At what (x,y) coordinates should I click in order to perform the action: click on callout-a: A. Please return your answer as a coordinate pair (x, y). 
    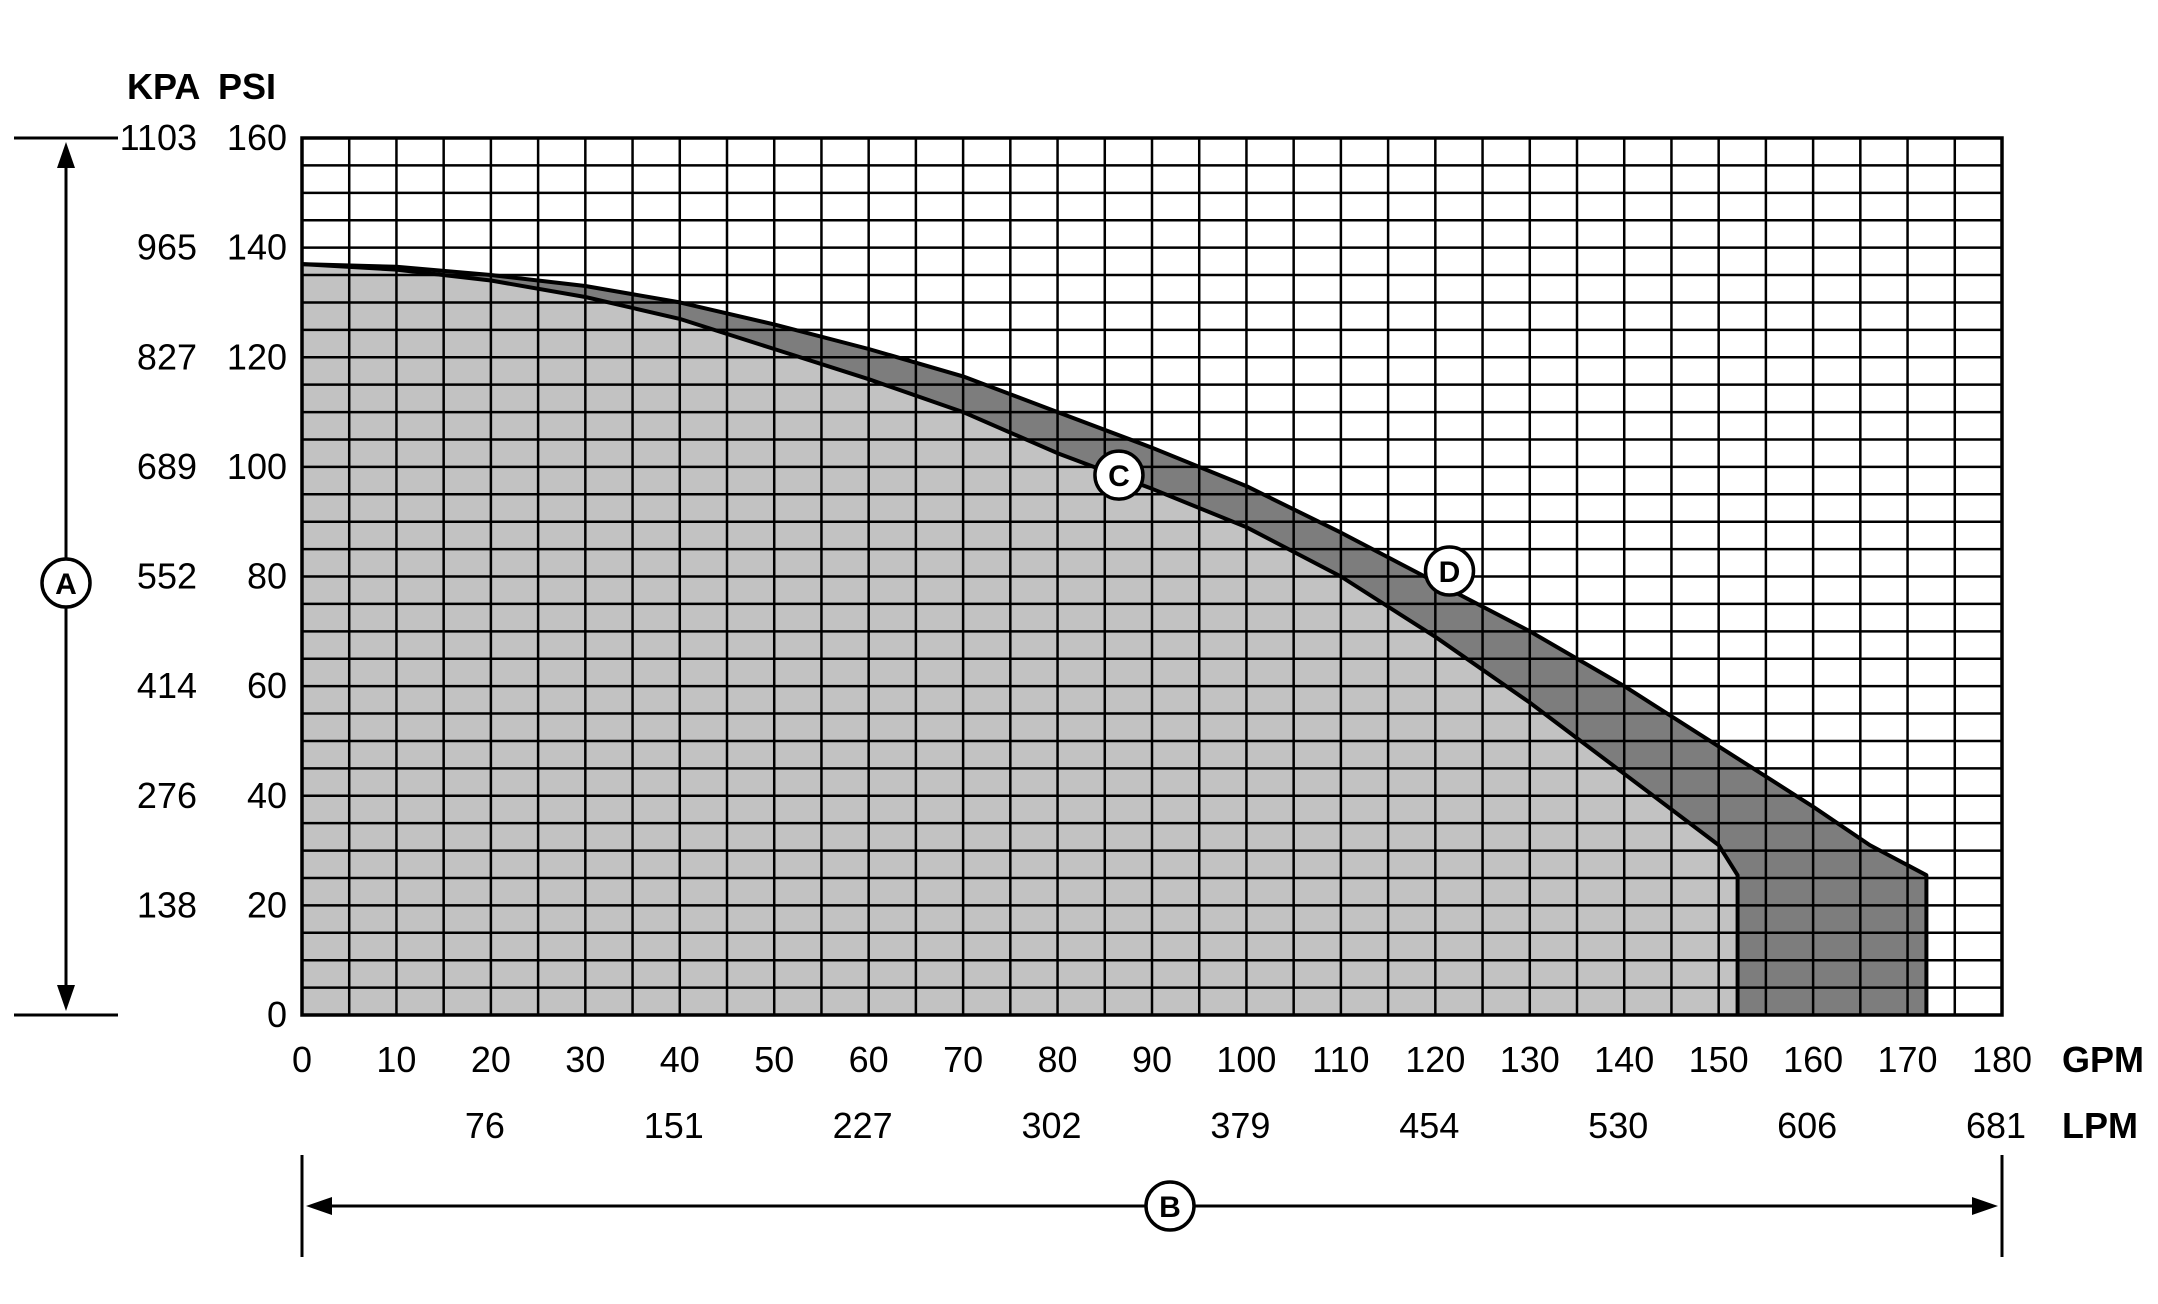
    Looking at the image, I should click on (66, 583).